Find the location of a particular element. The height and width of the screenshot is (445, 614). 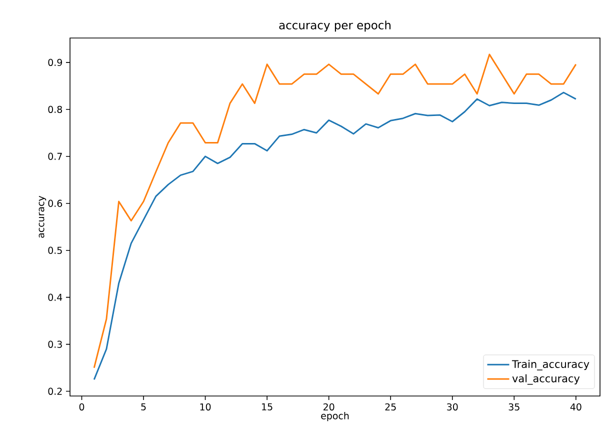

x-tick-label: 15 is located at coordinates (267, 406).